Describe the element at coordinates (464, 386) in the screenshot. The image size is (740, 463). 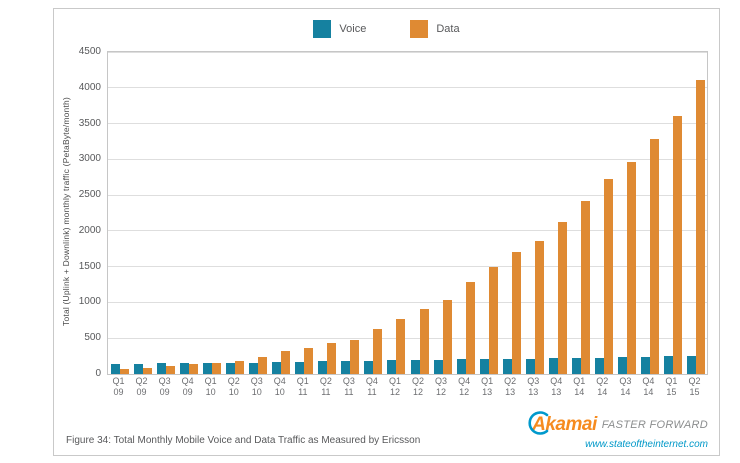
I see `x-tick-label: Q4 12` at that location.